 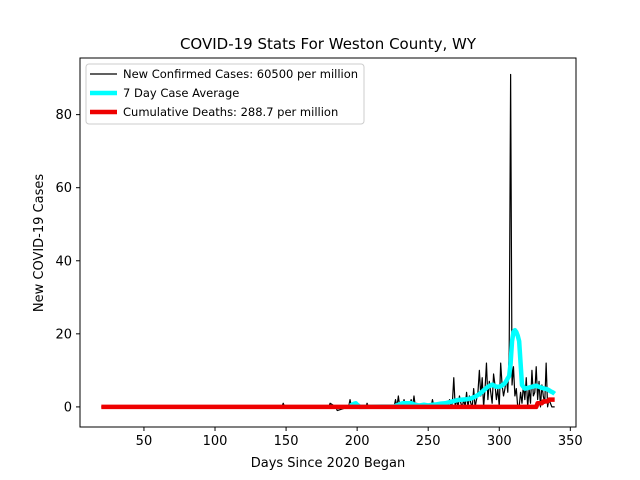 I want to click on legend-label-3: Cumulative Deaths: 288.7 per million, so click(x=230, y=112).